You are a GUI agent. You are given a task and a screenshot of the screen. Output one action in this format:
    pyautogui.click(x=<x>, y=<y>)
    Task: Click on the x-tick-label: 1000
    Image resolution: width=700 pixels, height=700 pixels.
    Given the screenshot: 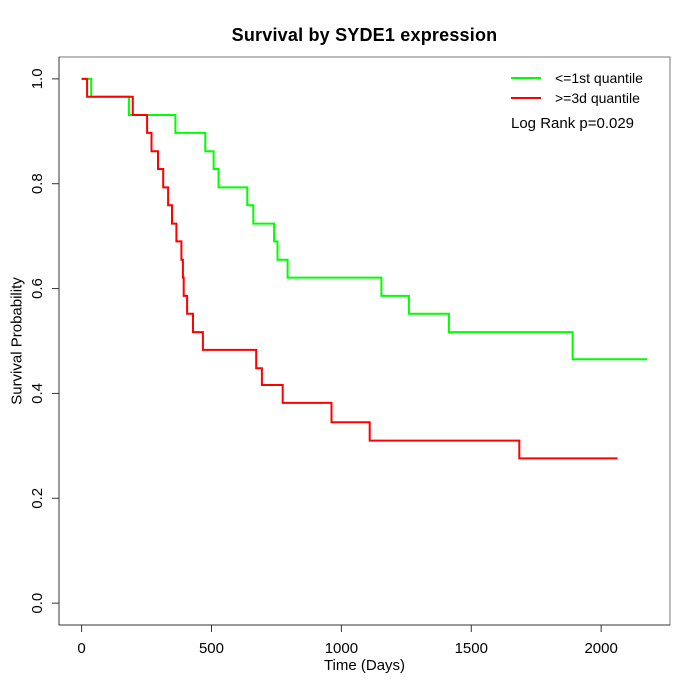 What is the action you would take?
    pyautogui.click(x=341, y=648)
    